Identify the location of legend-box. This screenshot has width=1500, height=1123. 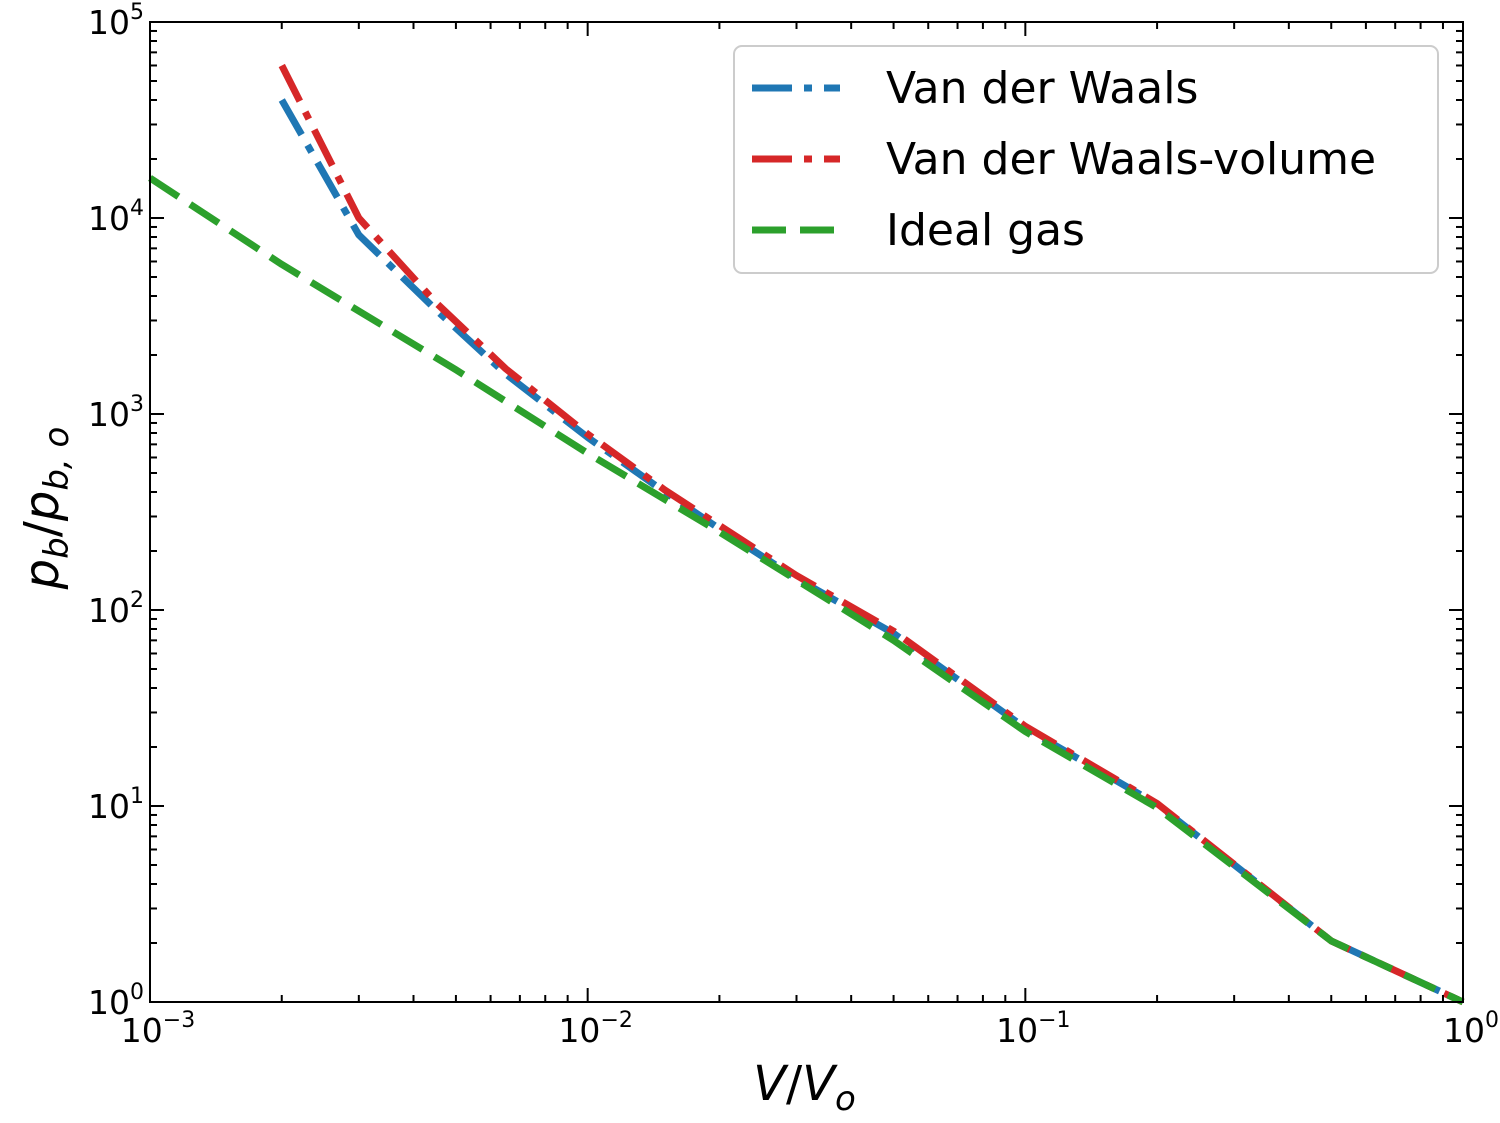
(1086, 159).